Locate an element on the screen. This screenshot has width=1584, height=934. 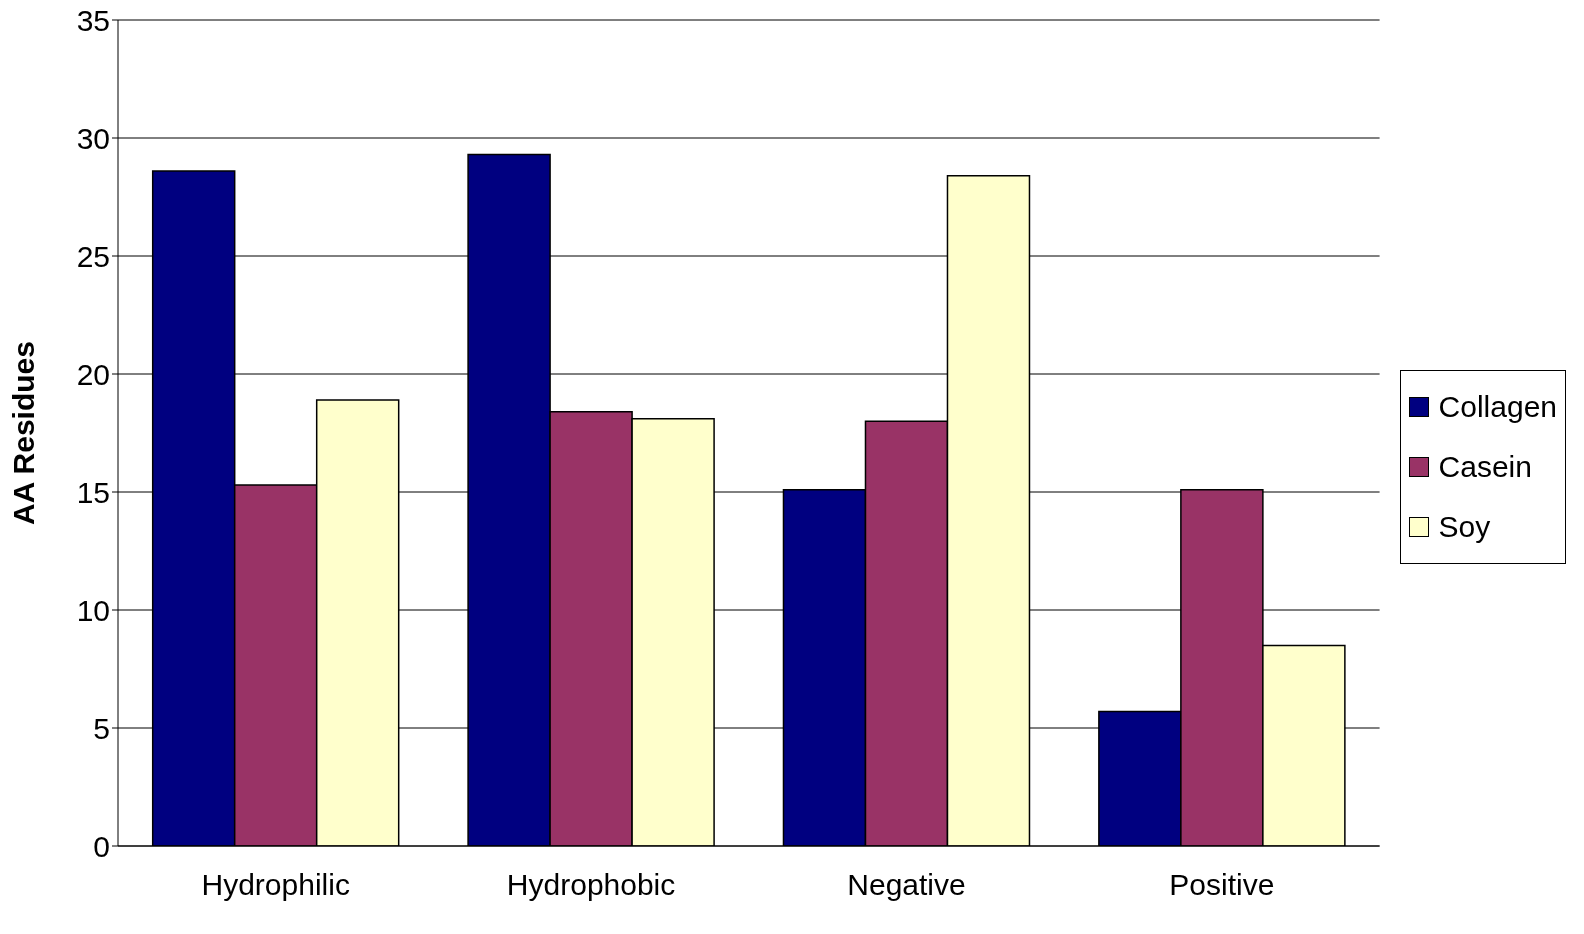
y-tick-label: 10 is located at coordinates (93, 610).